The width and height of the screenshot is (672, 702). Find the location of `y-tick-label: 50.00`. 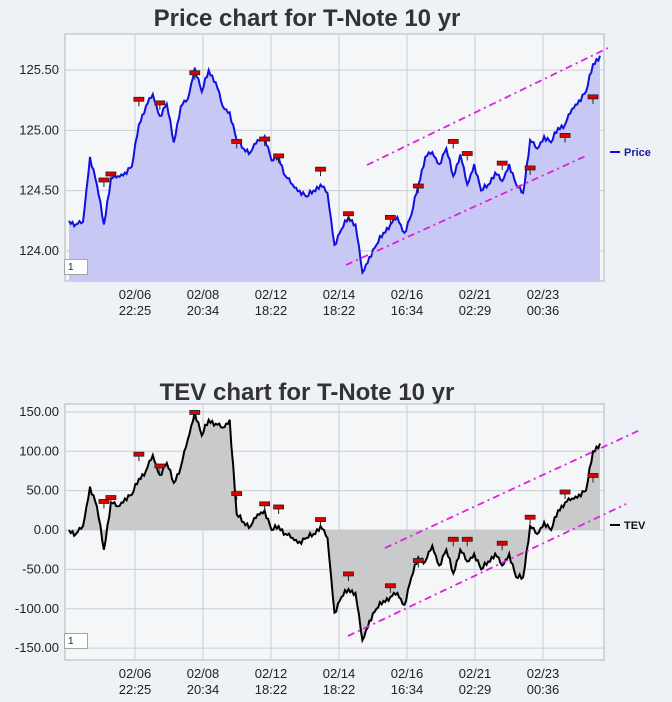

y-tick-label: 50.00 is located at coordinates (42, 490).